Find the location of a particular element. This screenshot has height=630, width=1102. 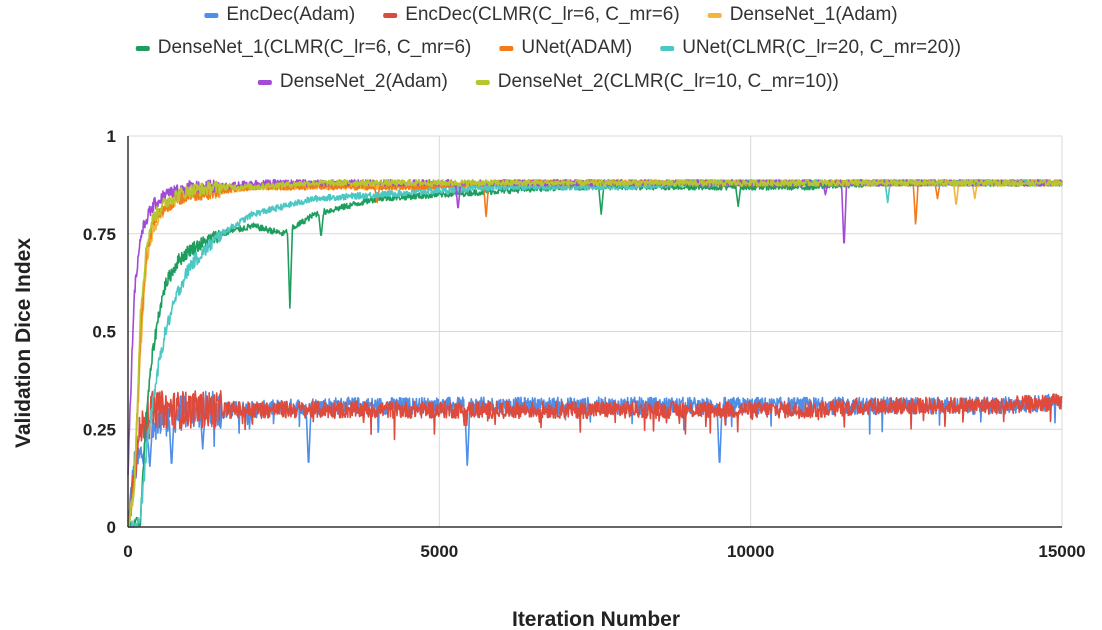

y-tick-label: 0.25 is located at coordinates (99, 429).